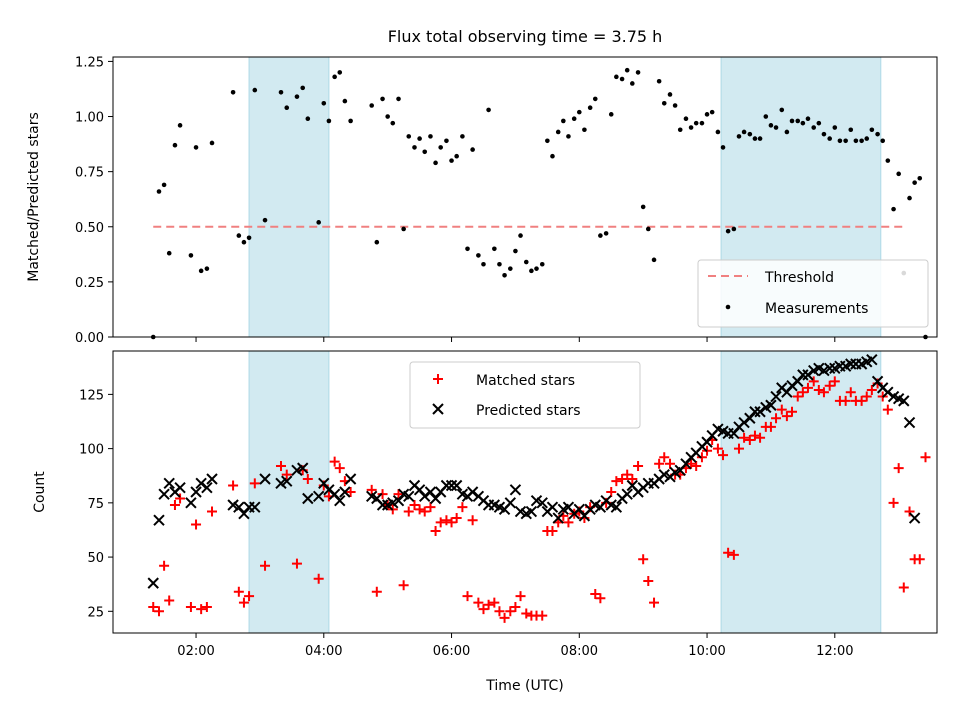  What do you see at coordinates (525, 381) in the screenshot?
I see `legend-matched-label: Matched stars` at bounding box center [525, 381].